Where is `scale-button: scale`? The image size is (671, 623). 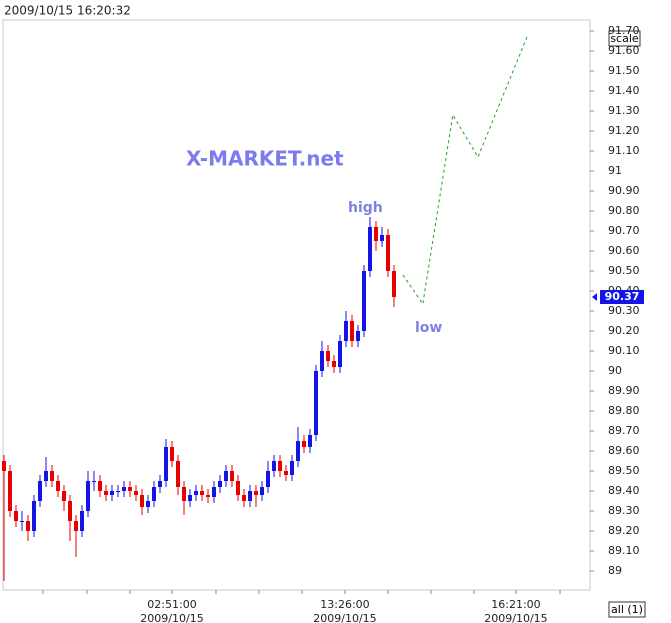
scale-button: scale is located at coordinates (624, 38).